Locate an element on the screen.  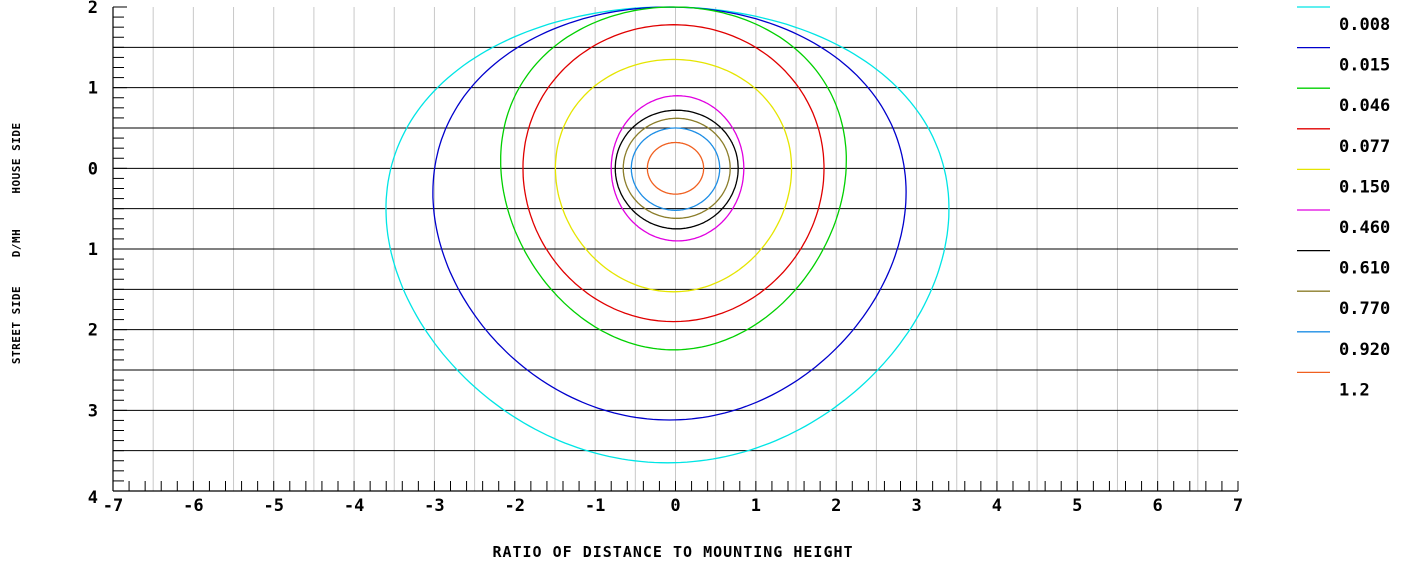
y-tick-label: 0 is located at coordinates (93, 169).